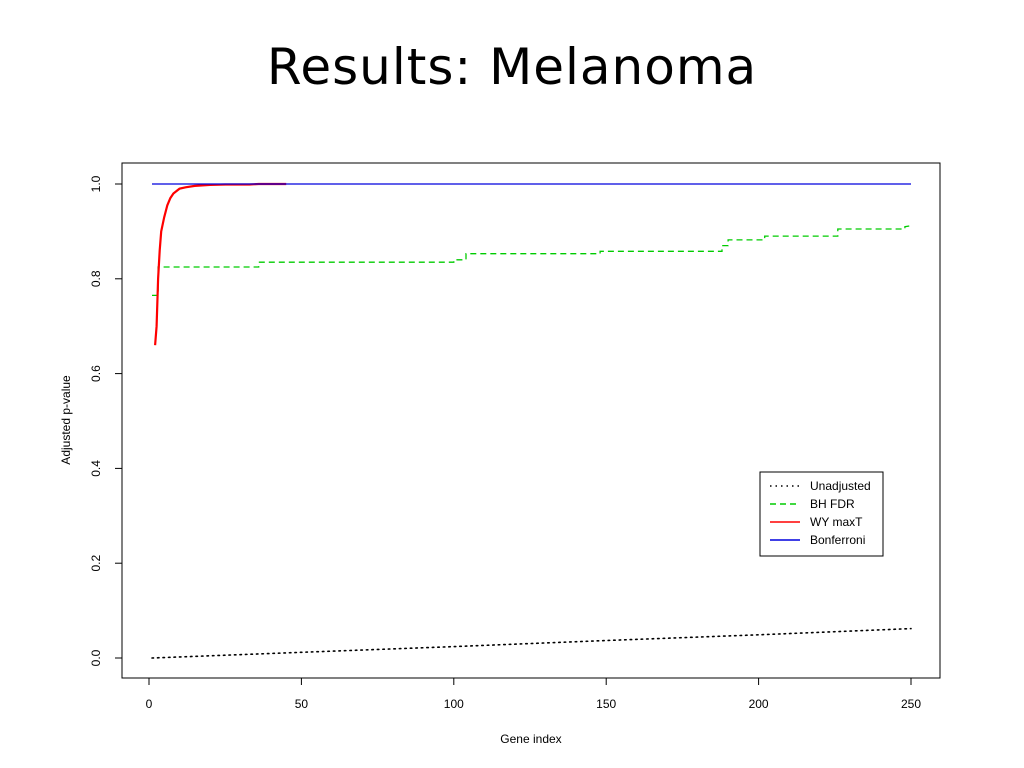  What do you see at coordinates (220, 264) in the screenshot?
I see `series-line-wy-maxt` at bounding box center [220, 264].